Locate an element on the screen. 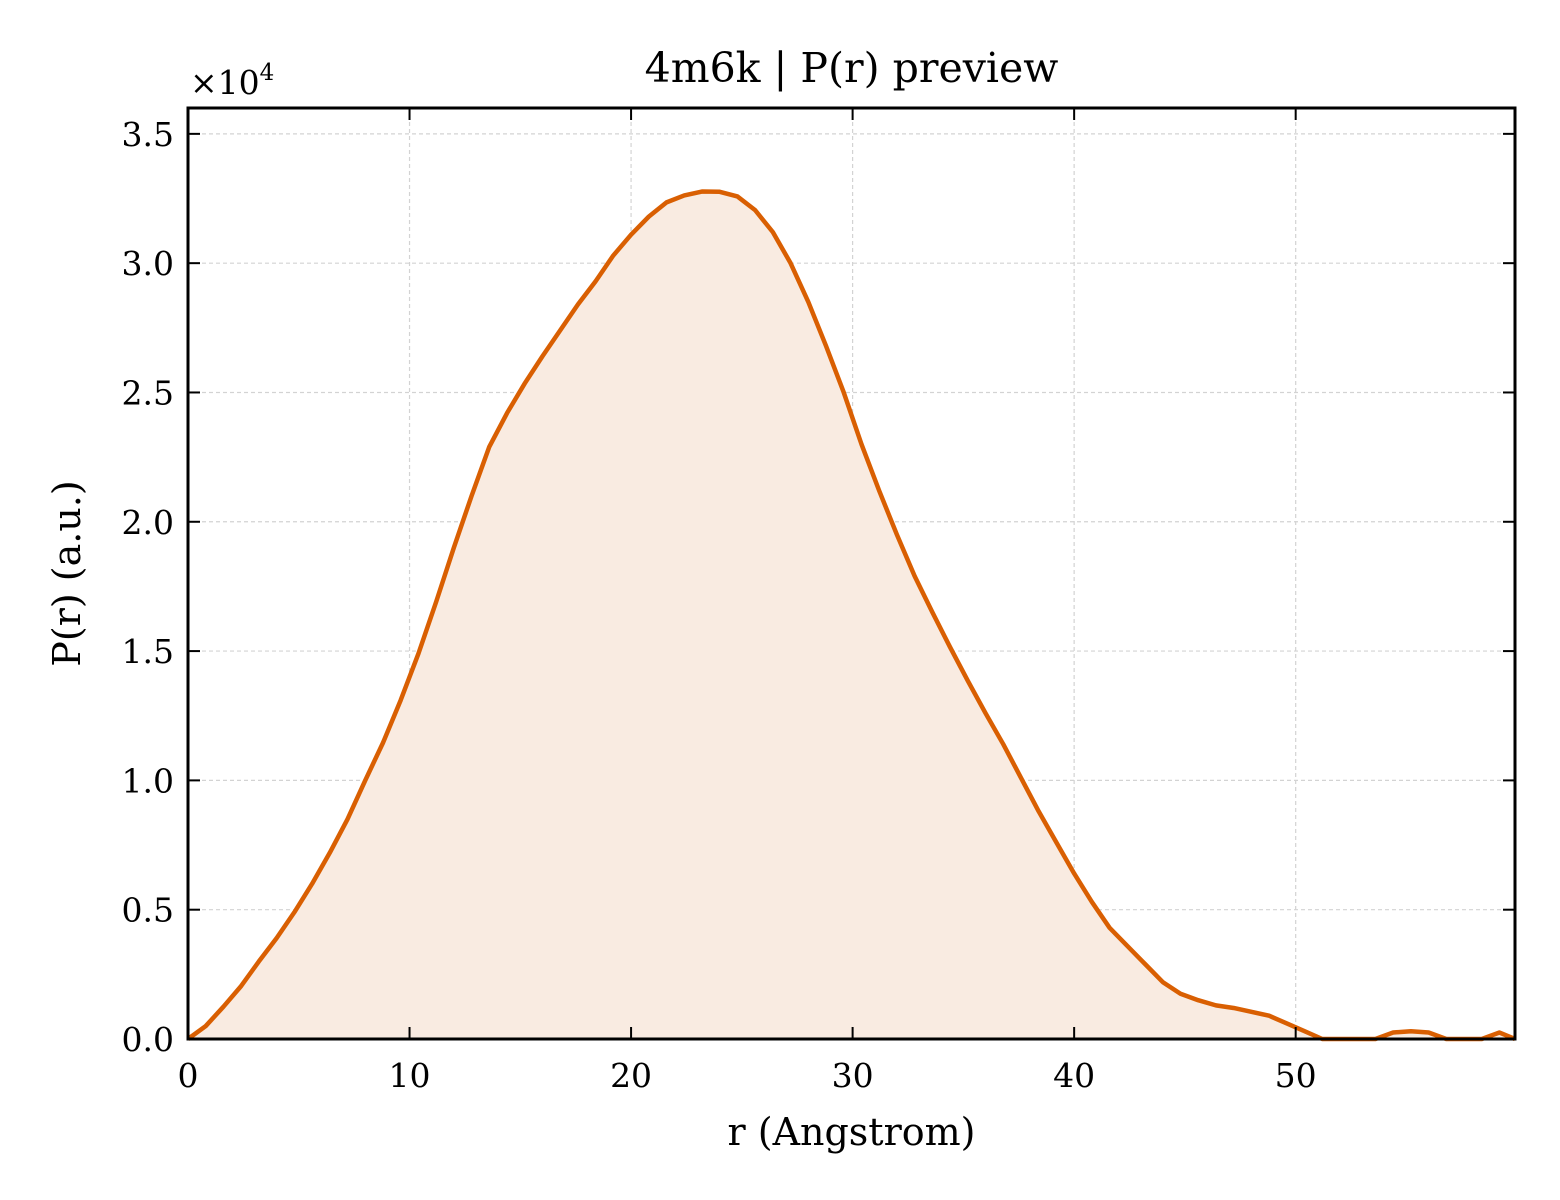  y-tick-label: 3.5 is located at coordinates (148, 134).